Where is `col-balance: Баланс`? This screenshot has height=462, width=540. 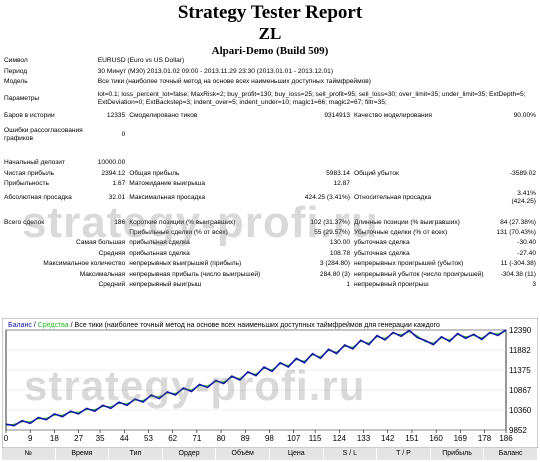
col-balance: Баланс is located at coordinates (511, 454).